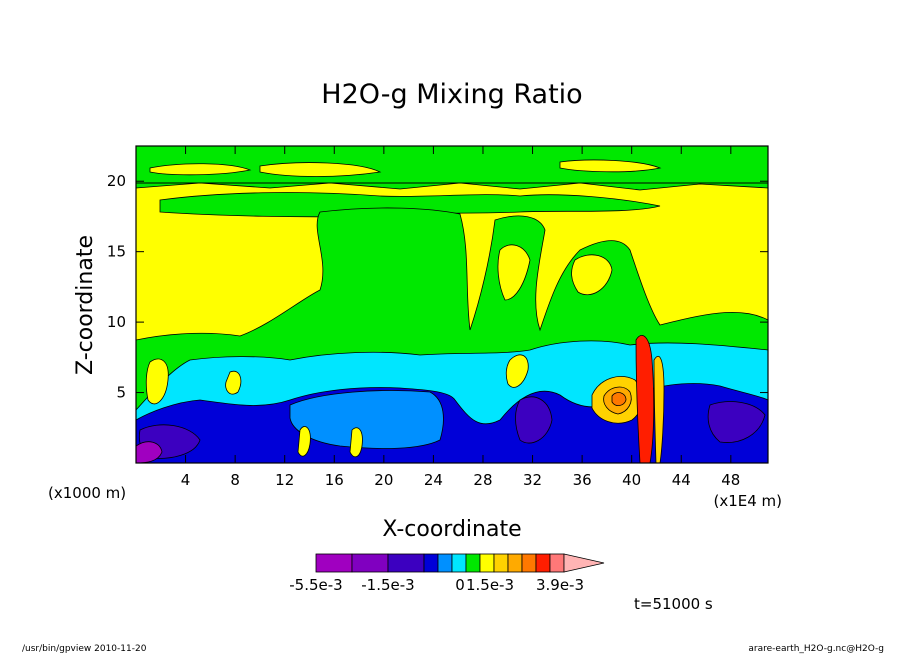 Image resolution: width=904 pixels, height=654 pixels. I want to click on y-tick-label: 20, so click(116, 181).